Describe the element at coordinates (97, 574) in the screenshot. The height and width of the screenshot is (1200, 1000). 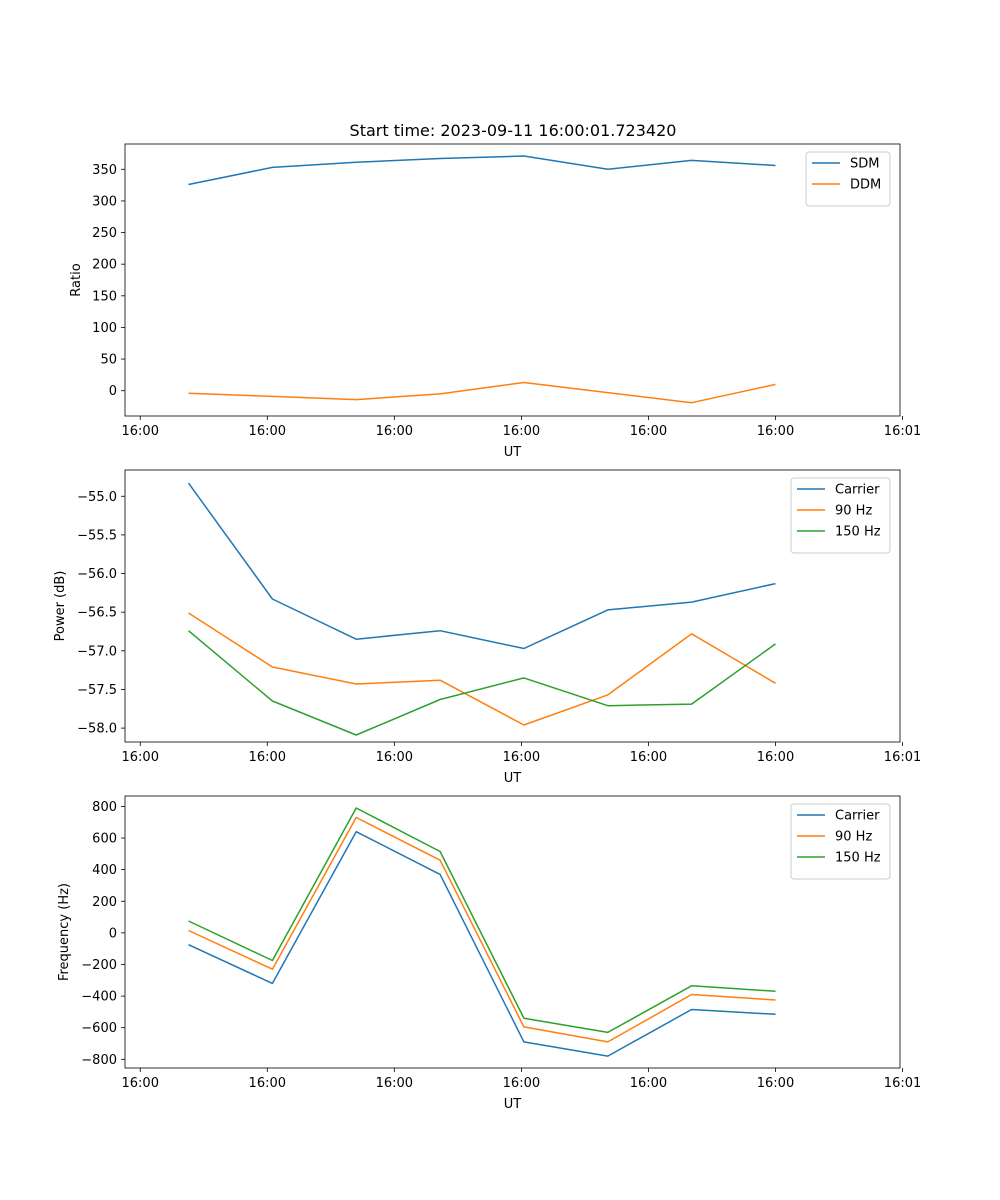
I see `y-tick-label: −56.0` at that location.